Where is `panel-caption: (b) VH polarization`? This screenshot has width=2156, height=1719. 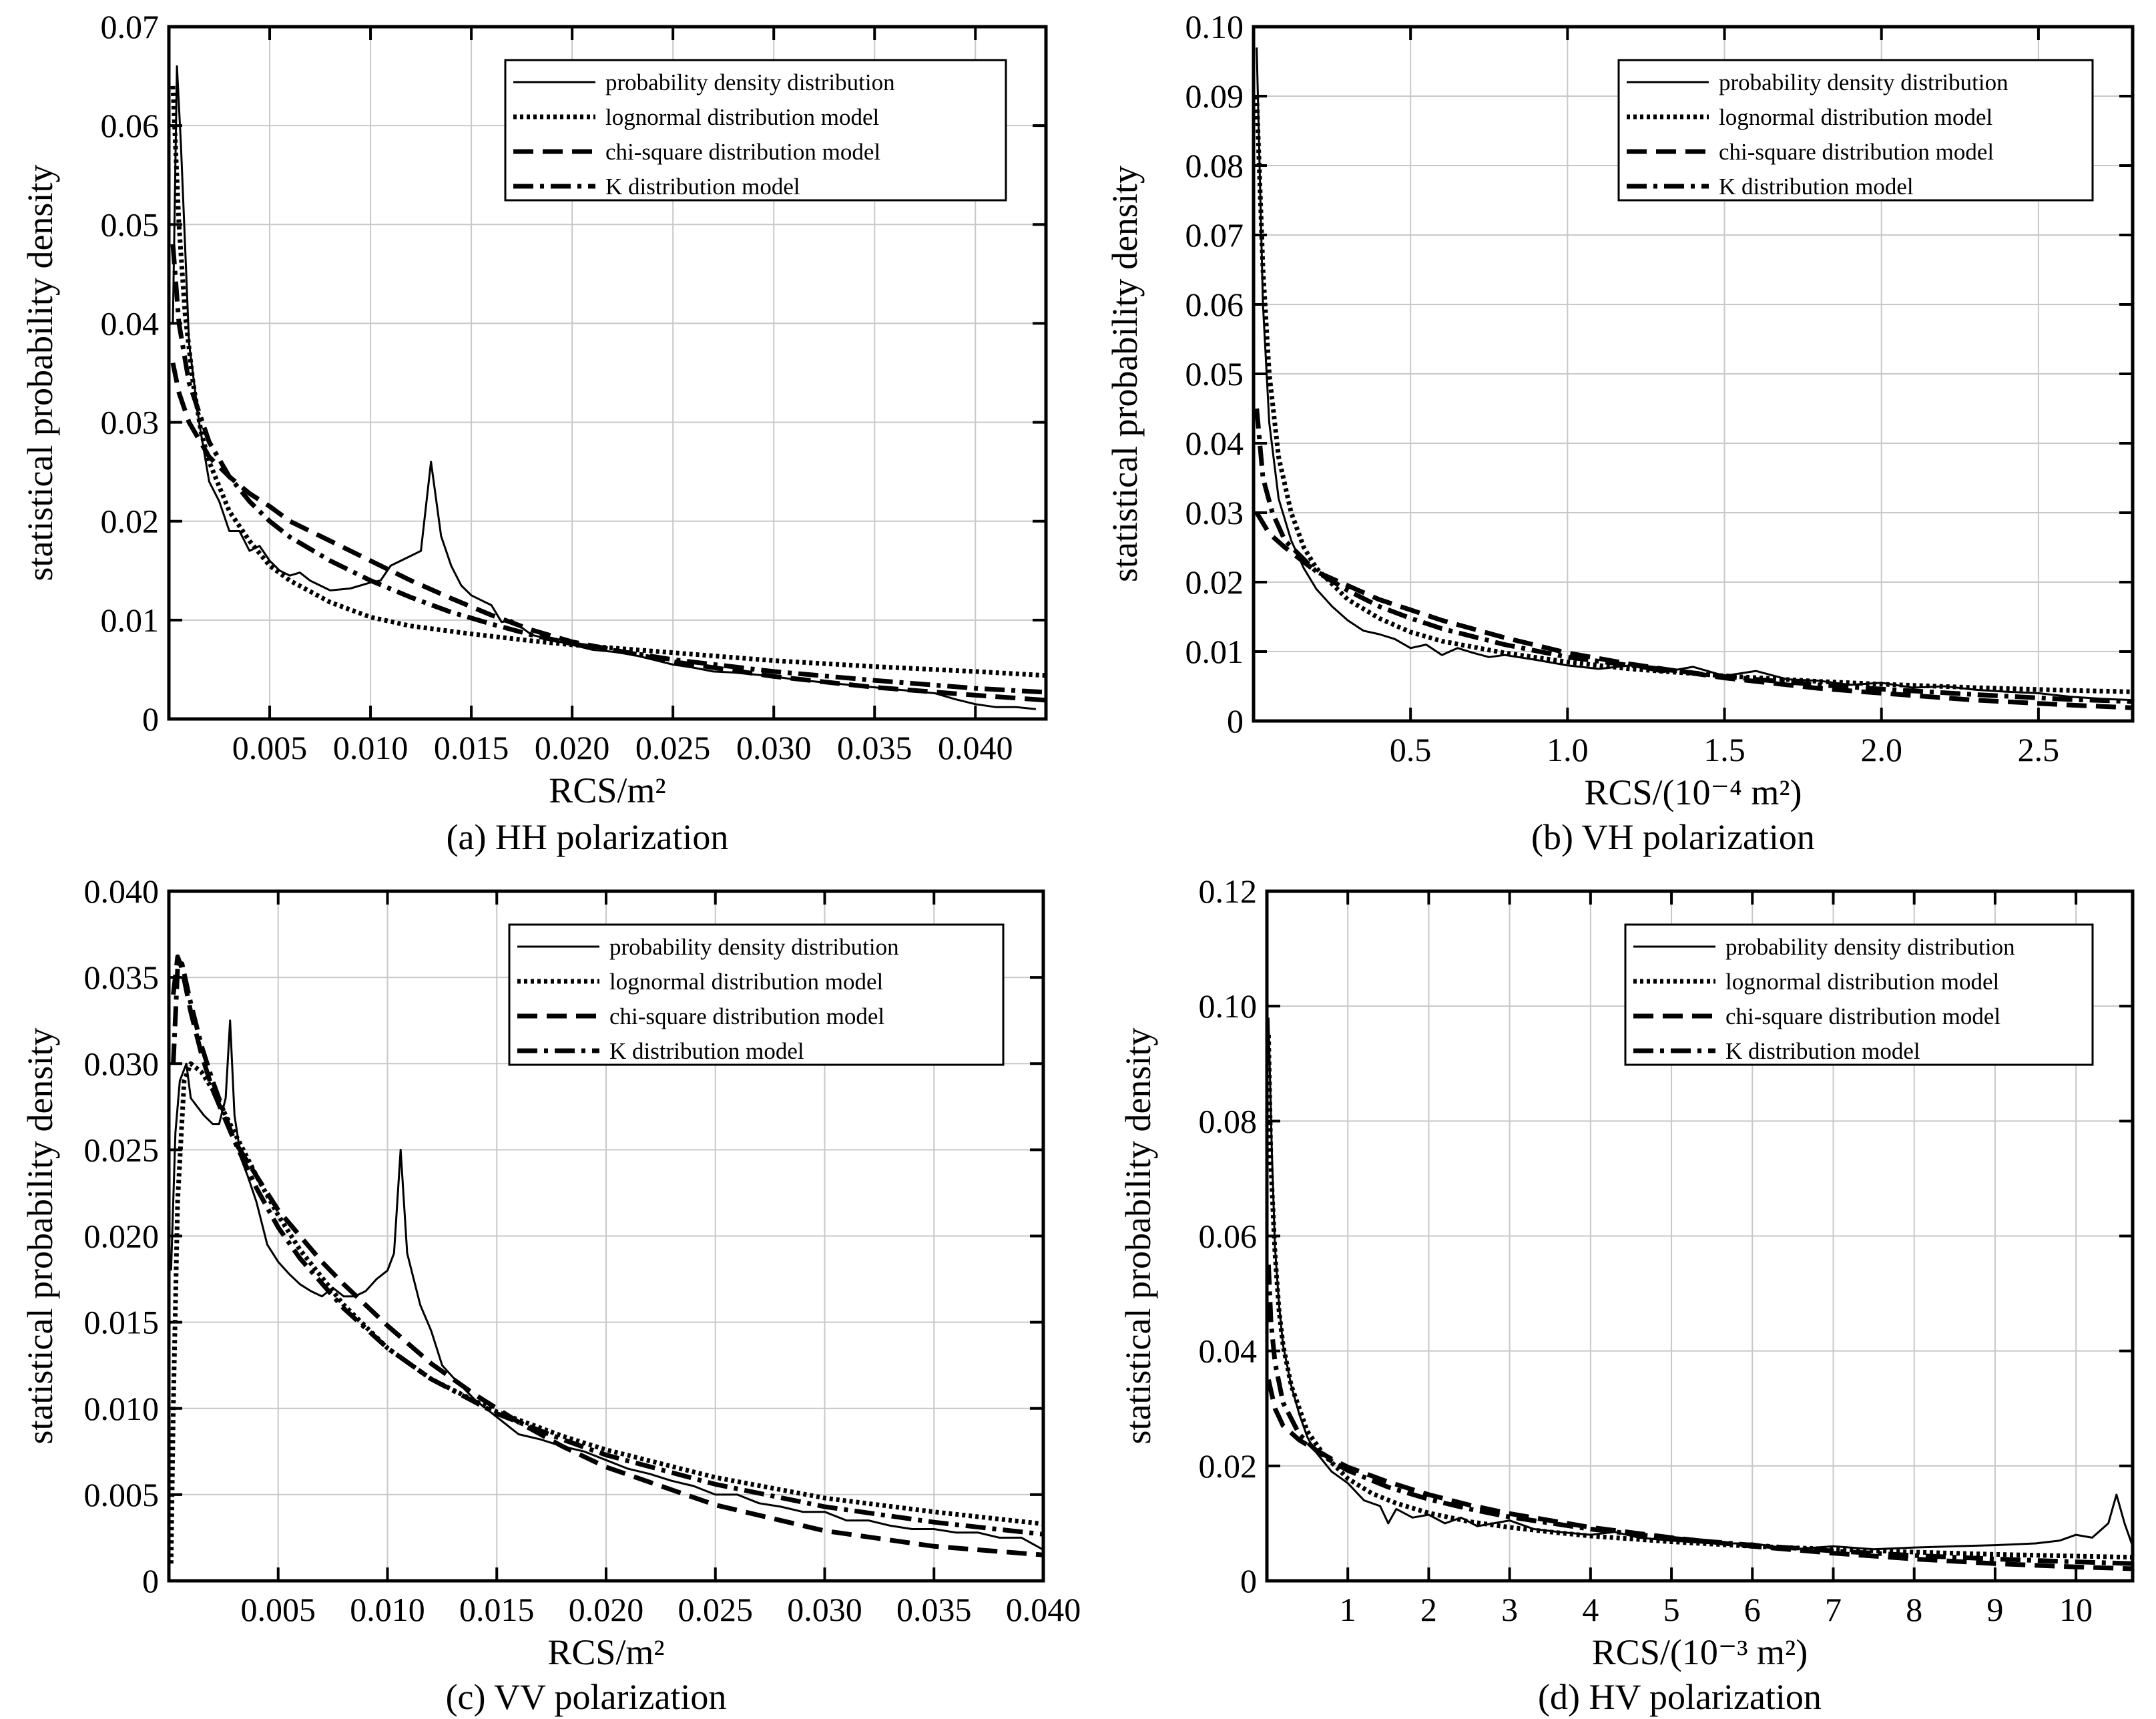 panel-caption: (b) VH polarization is located at coordinates (1673, 837).